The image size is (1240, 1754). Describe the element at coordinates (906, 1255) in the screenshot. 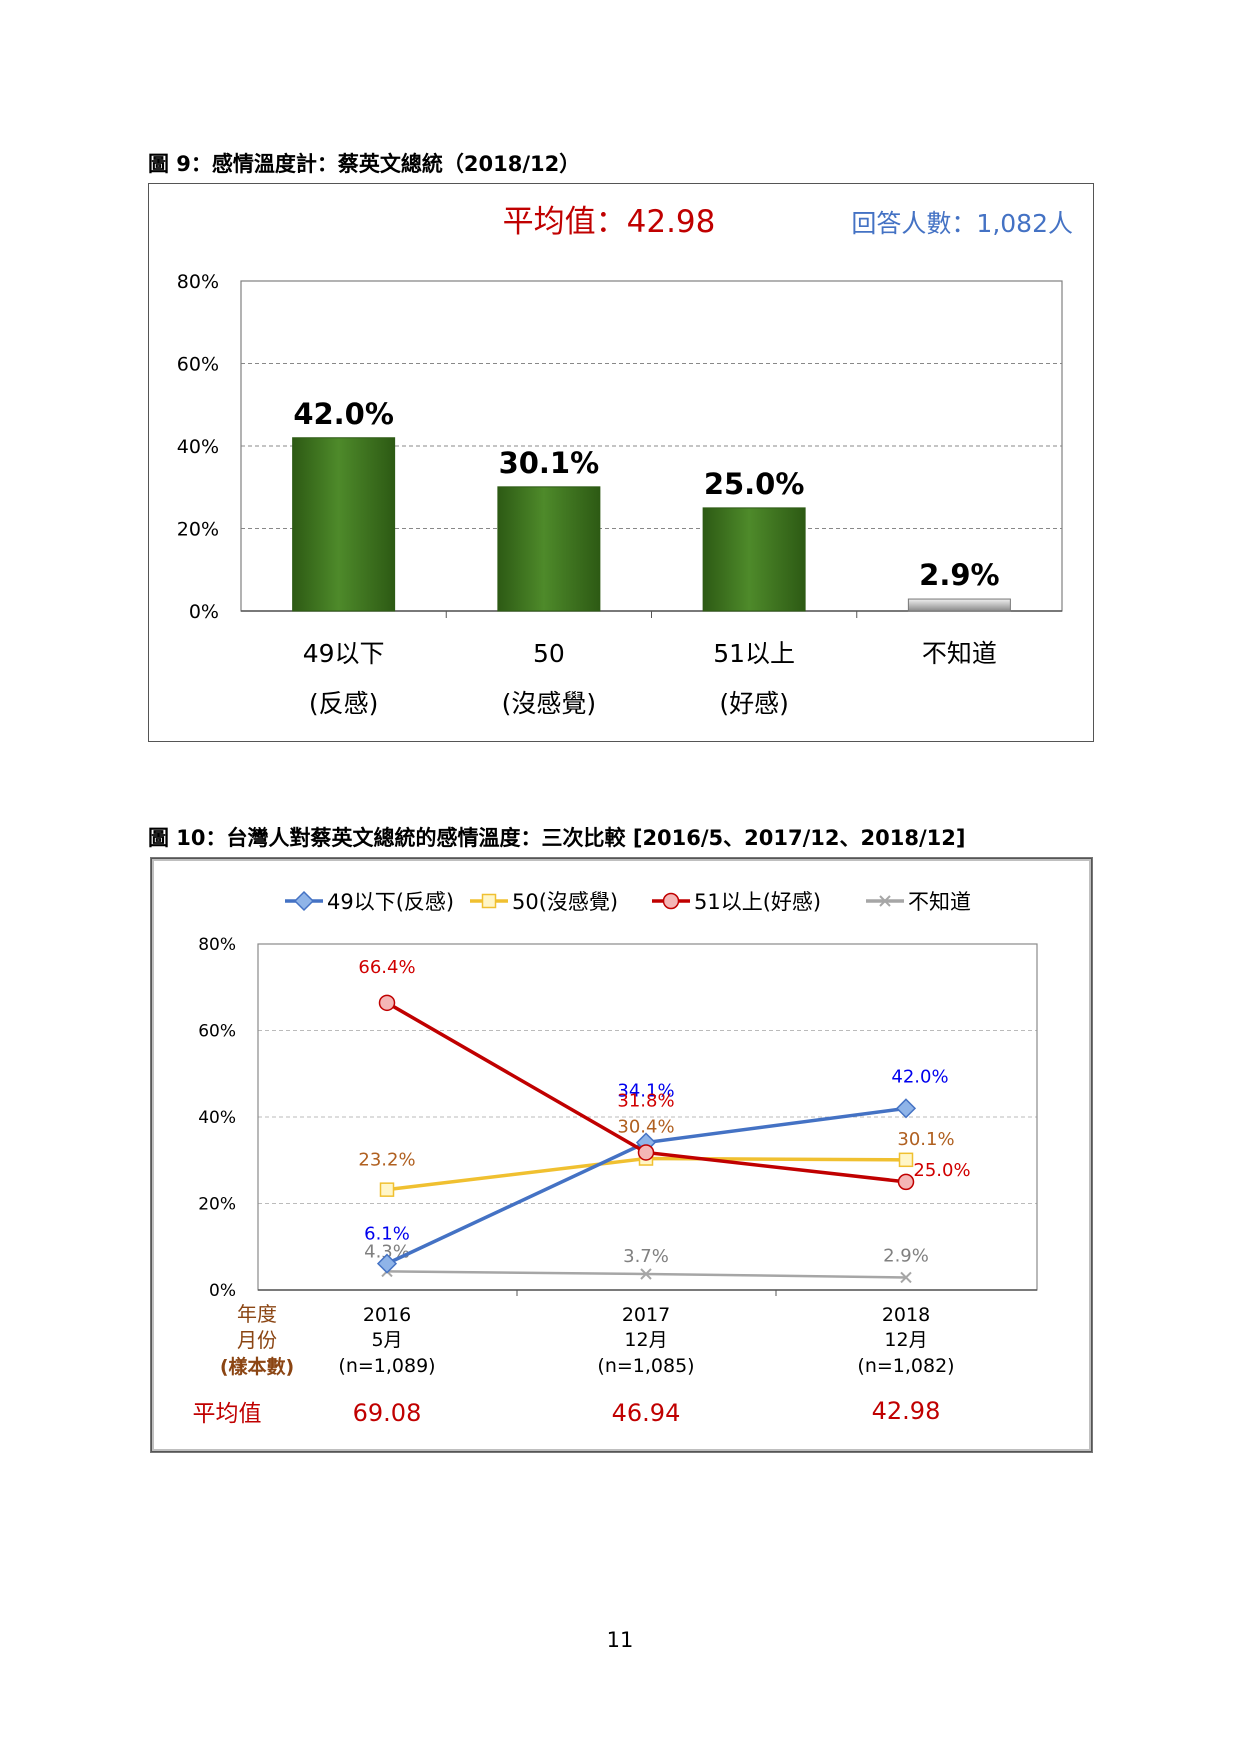

I see `data-label: 2.9%` at that location.